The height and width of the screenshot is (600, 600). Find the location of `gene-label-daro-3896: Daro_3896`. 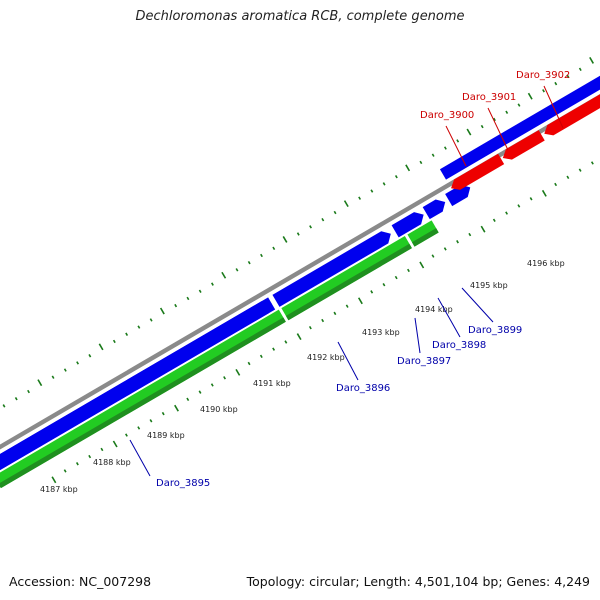

gene-label-daro-3896: Daro_3896 is located at coordinates (363, 388).